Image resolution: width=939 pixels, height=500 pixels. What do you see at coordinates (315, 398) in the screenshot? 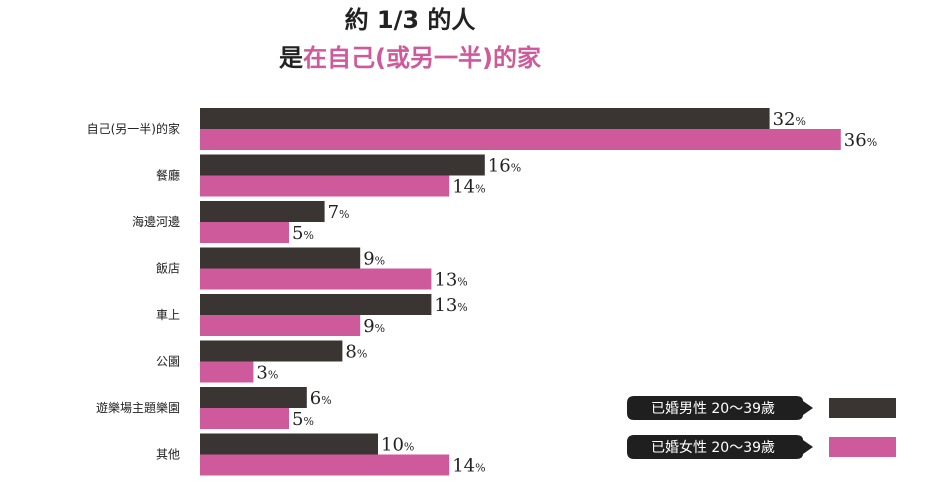
I see `value-number: 6` at bounding box center [315, 398].